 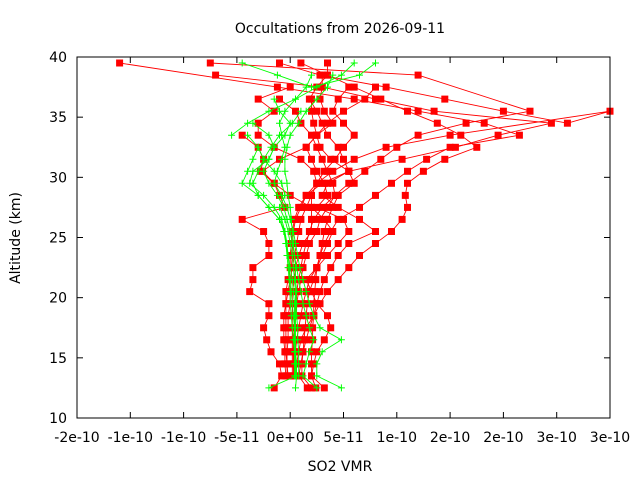 I want to click on profile-line, so click(x=331, y=226).